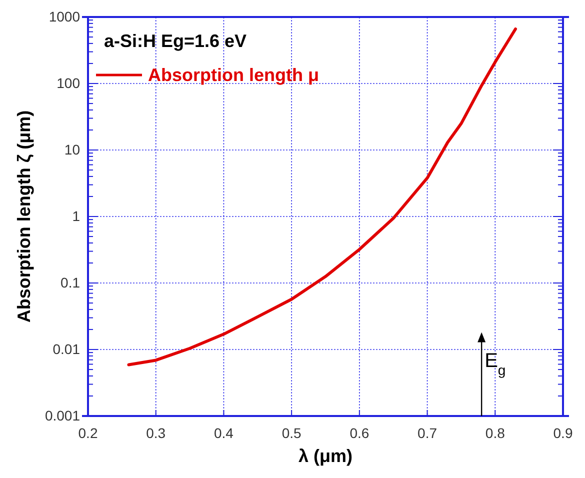  What do you see at coordinates (24, 216) in the screenshot?
I see `y-axis-title: Absorption length ζ (μm)` at bounding box center [24, 216].